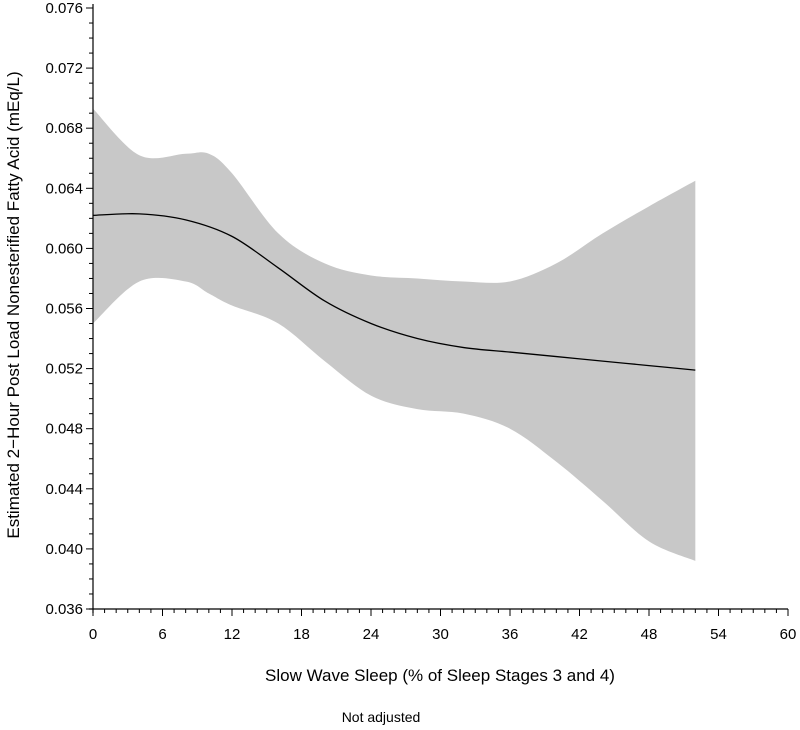 This screenshot has width=800, height=730. Describe the element at coordinates (64, 369) in the screenshot. I see `y-tick-label: 0.052` at that location.